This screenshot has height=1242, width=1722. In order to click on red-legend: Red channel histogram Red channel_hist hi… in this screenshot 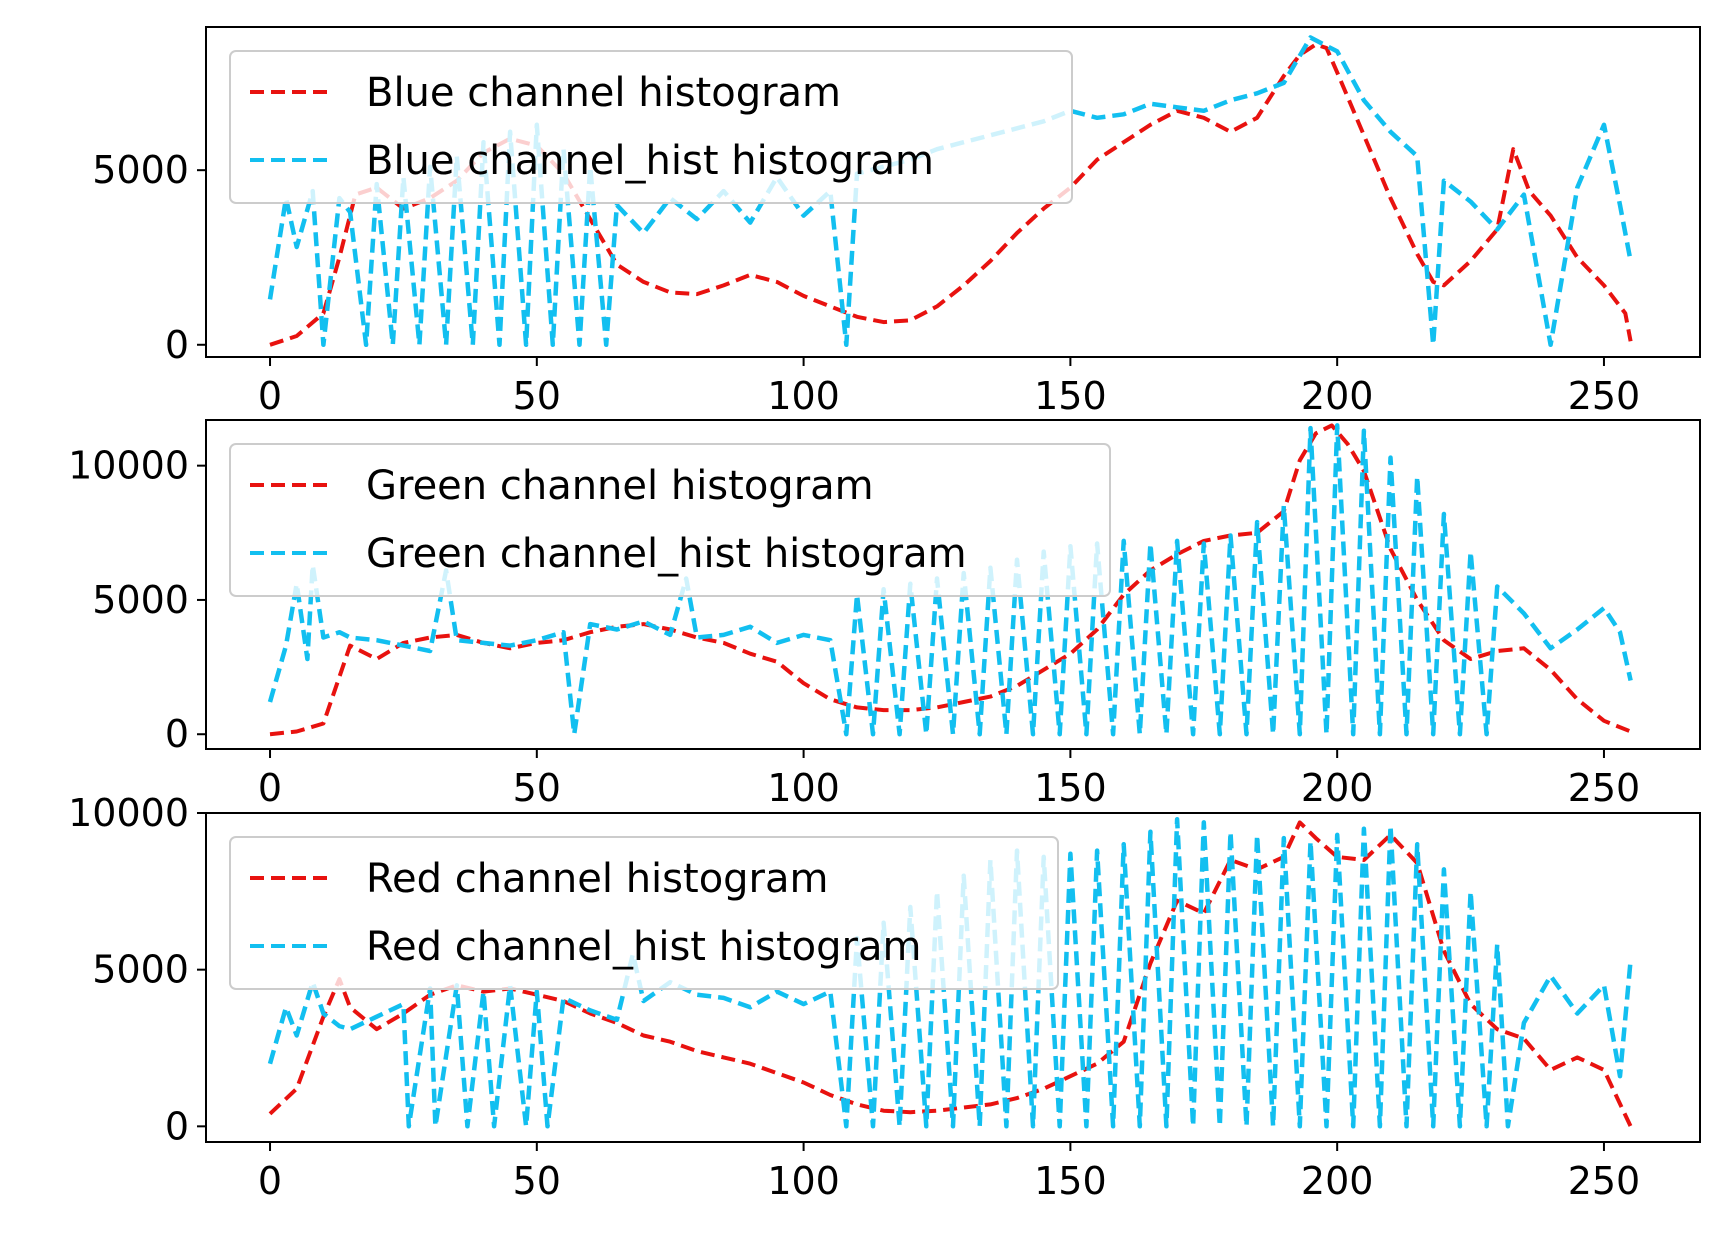, I will do `click(644, 913)`.